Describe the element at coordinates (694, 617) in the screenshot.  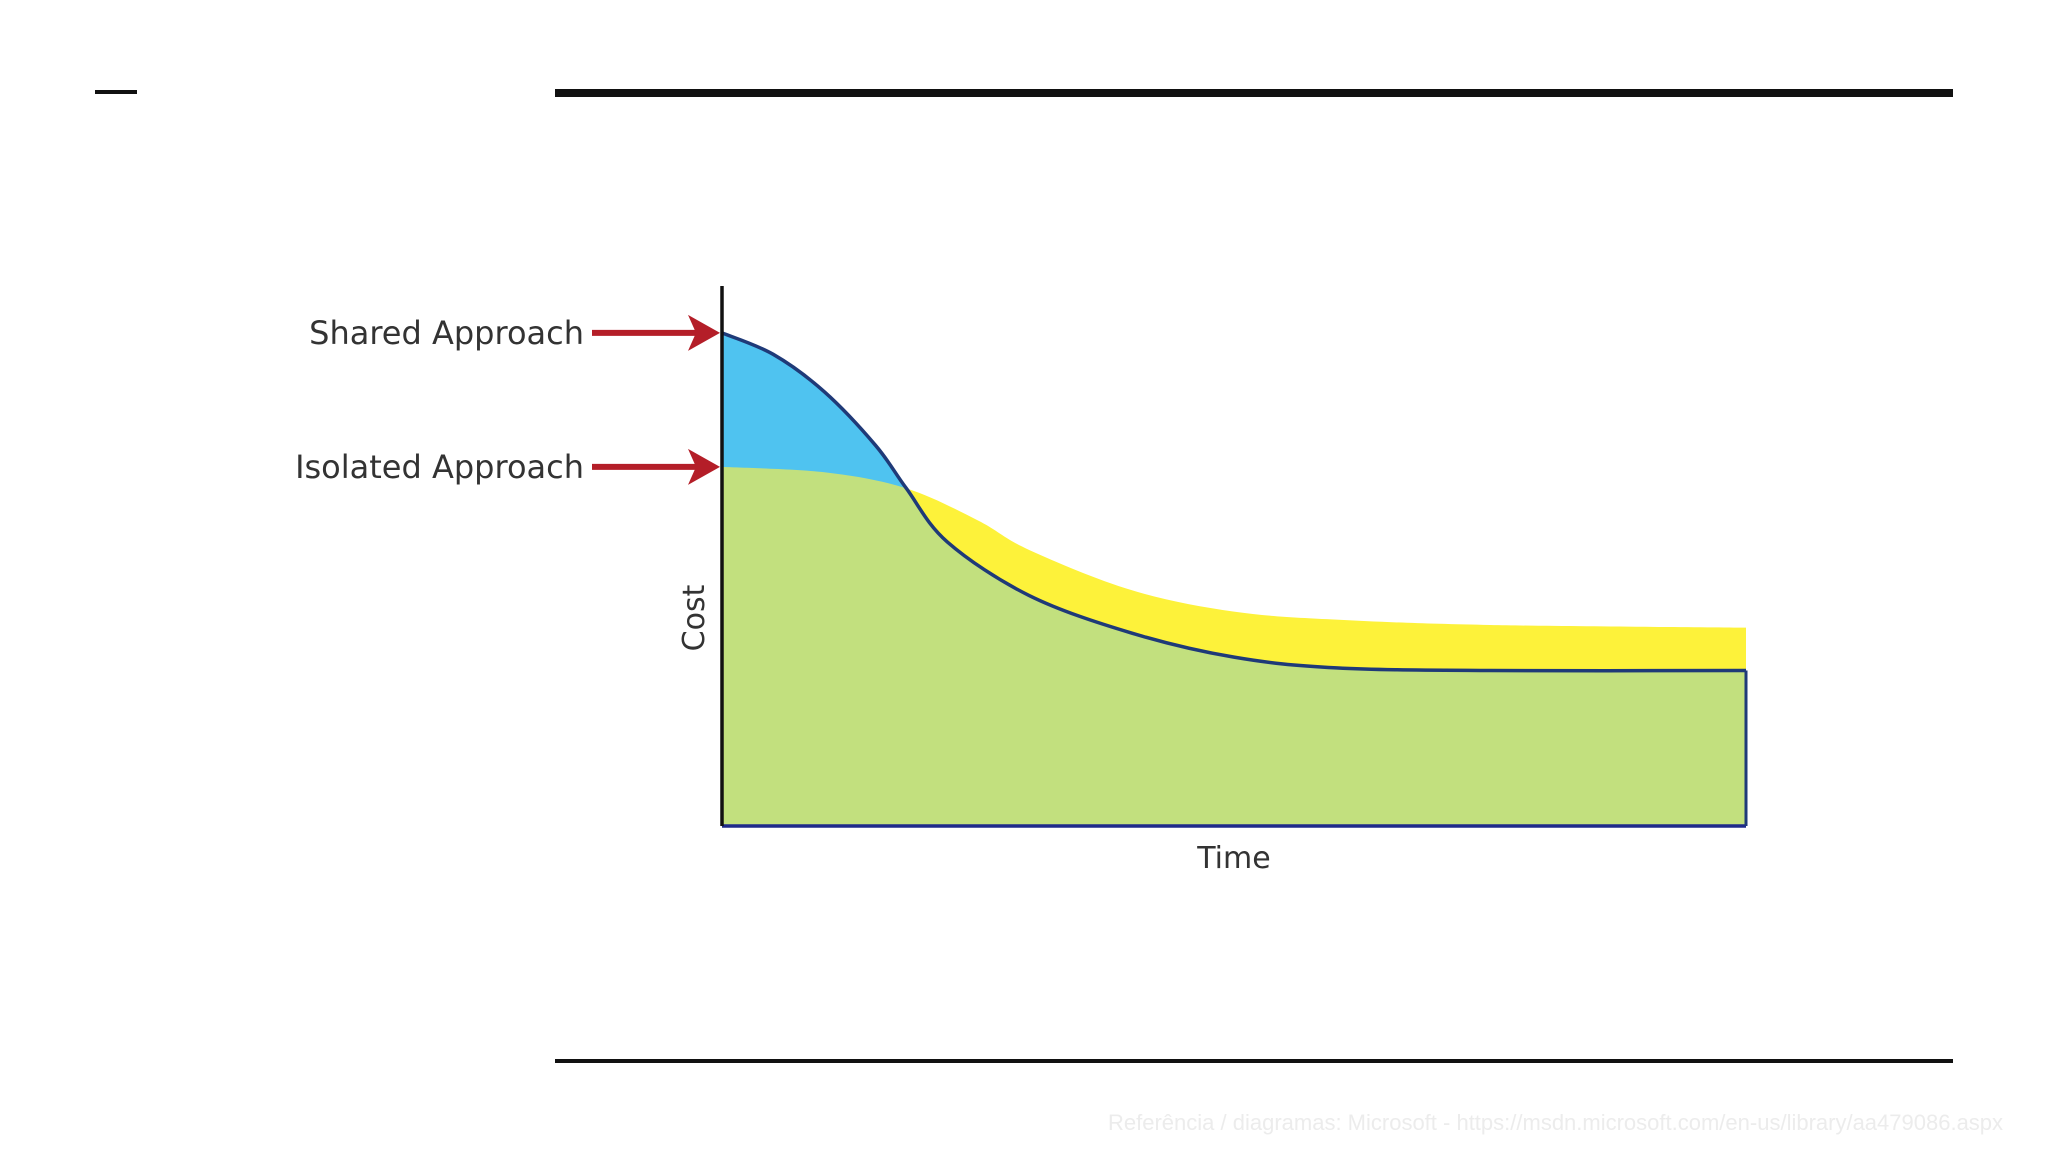
I see `y-axis-label: Cost` at that location.